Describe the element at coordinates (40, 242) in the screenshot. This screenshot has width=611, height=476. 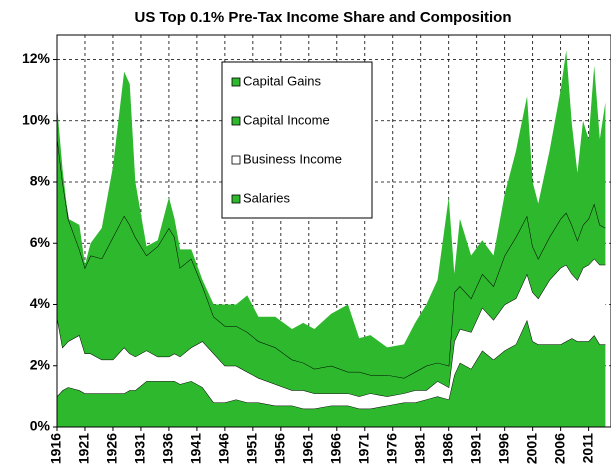
I see `y-tick-label: 6%` at that location.